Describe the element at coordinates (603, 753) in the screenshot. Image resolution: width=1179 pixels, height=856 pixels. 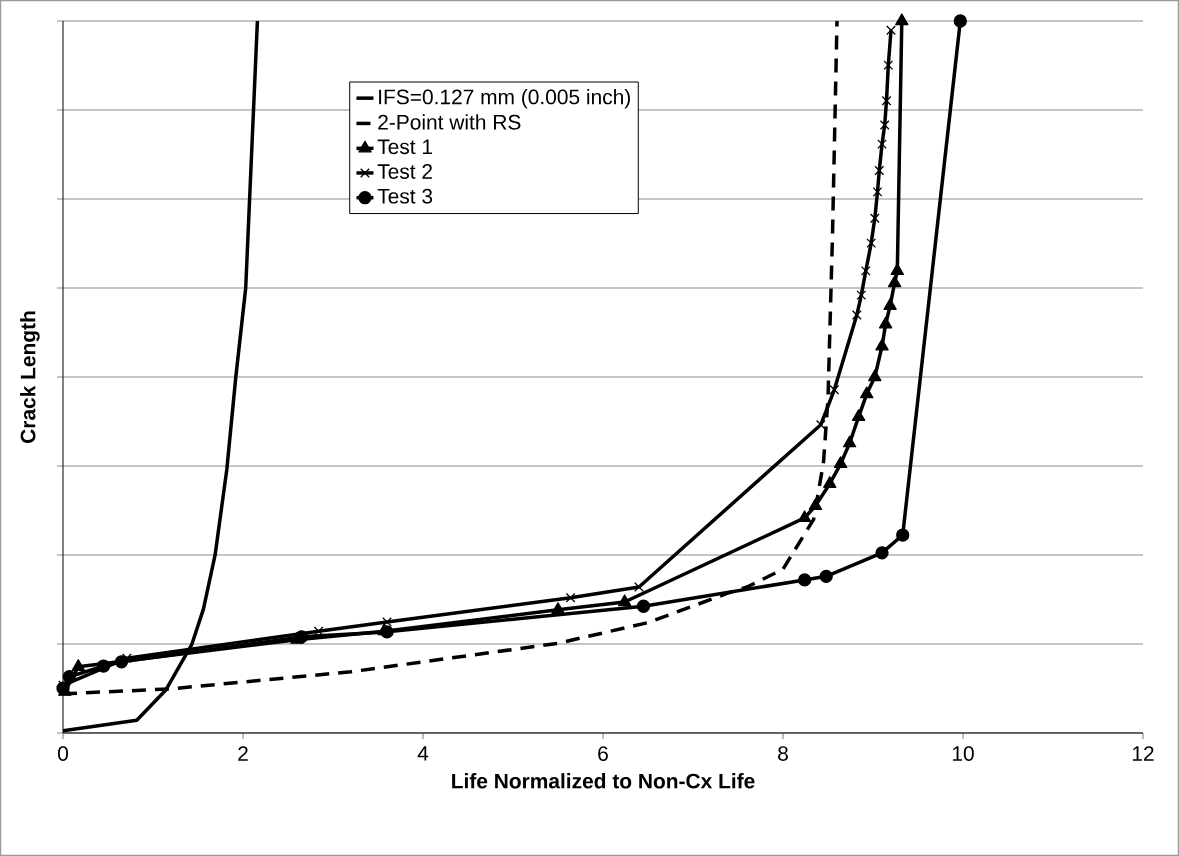
I see `x-tick-label: 6` at that location.